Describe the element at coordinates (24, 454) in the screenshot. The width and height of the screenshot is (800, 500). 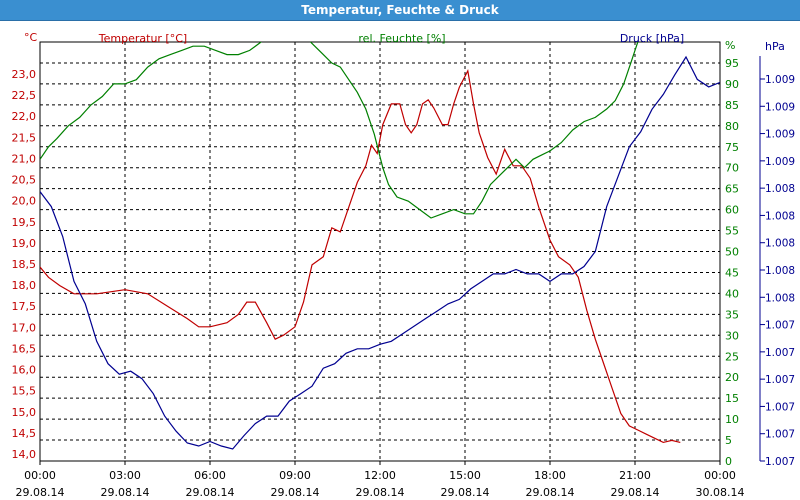
I see `temperature-tick-label: 14,0` at that location.